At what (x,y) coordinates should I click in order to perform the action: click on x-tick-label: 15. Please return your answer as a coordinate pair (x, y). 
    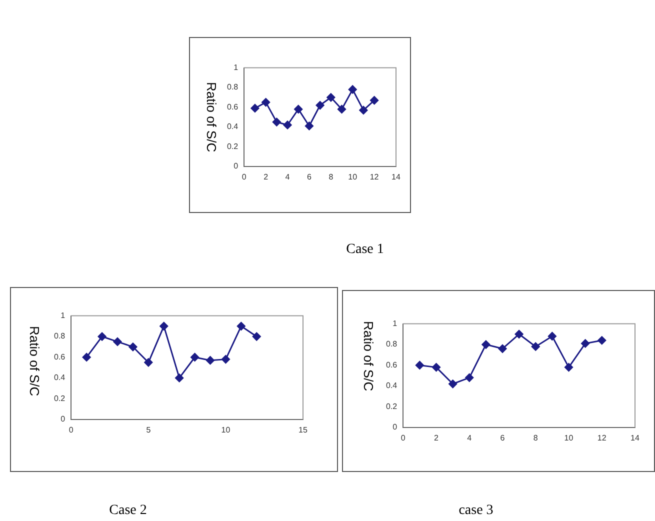
    Looking at the image, I should click on (303, 429).